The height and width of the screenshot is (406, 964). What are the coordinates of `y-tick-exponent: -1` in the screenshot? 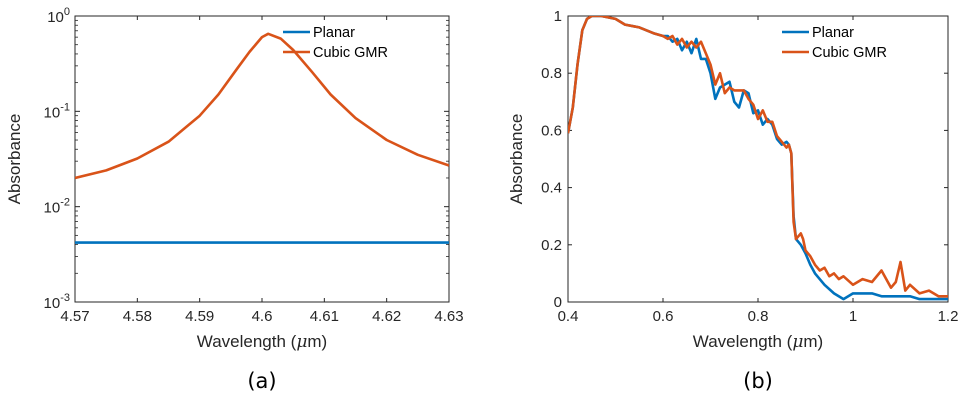 It's located at (65, 107).